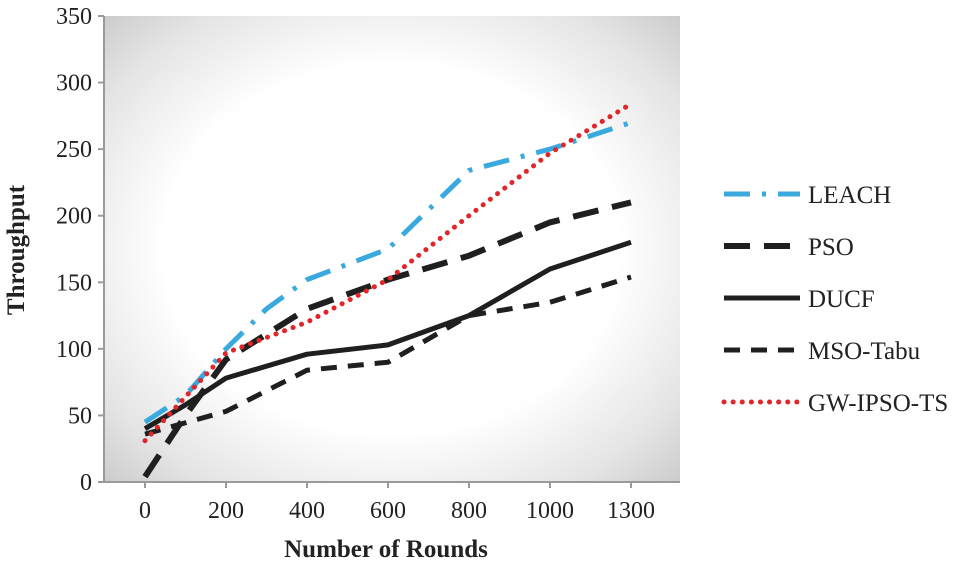 This screenshot has width=975, height=563. Describe the element at coordinates (849, 195) in the screenshot. I see `legend-label-leach: LEACH` at that location.